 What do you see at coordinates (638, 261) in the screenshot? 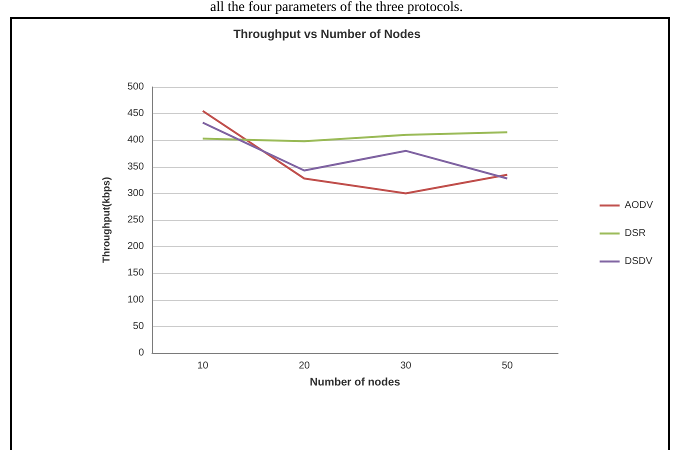
I see `legend-label: DSDV` at bounding box center [638, 261].